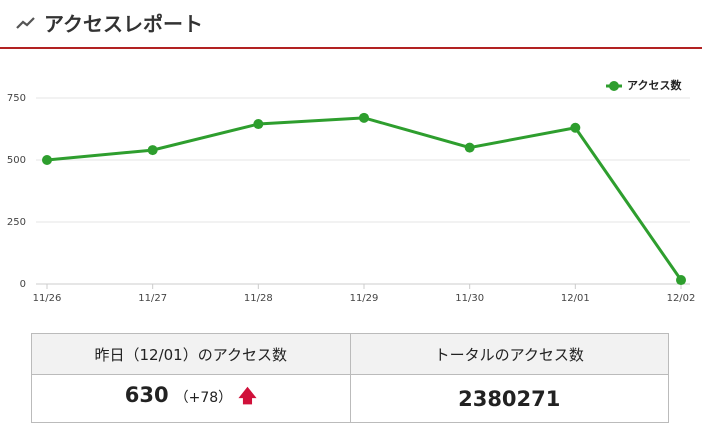  Describe the element at coordinates (681, 298) in the screenshot. I see `x-tick-label: 12/02` at that location.